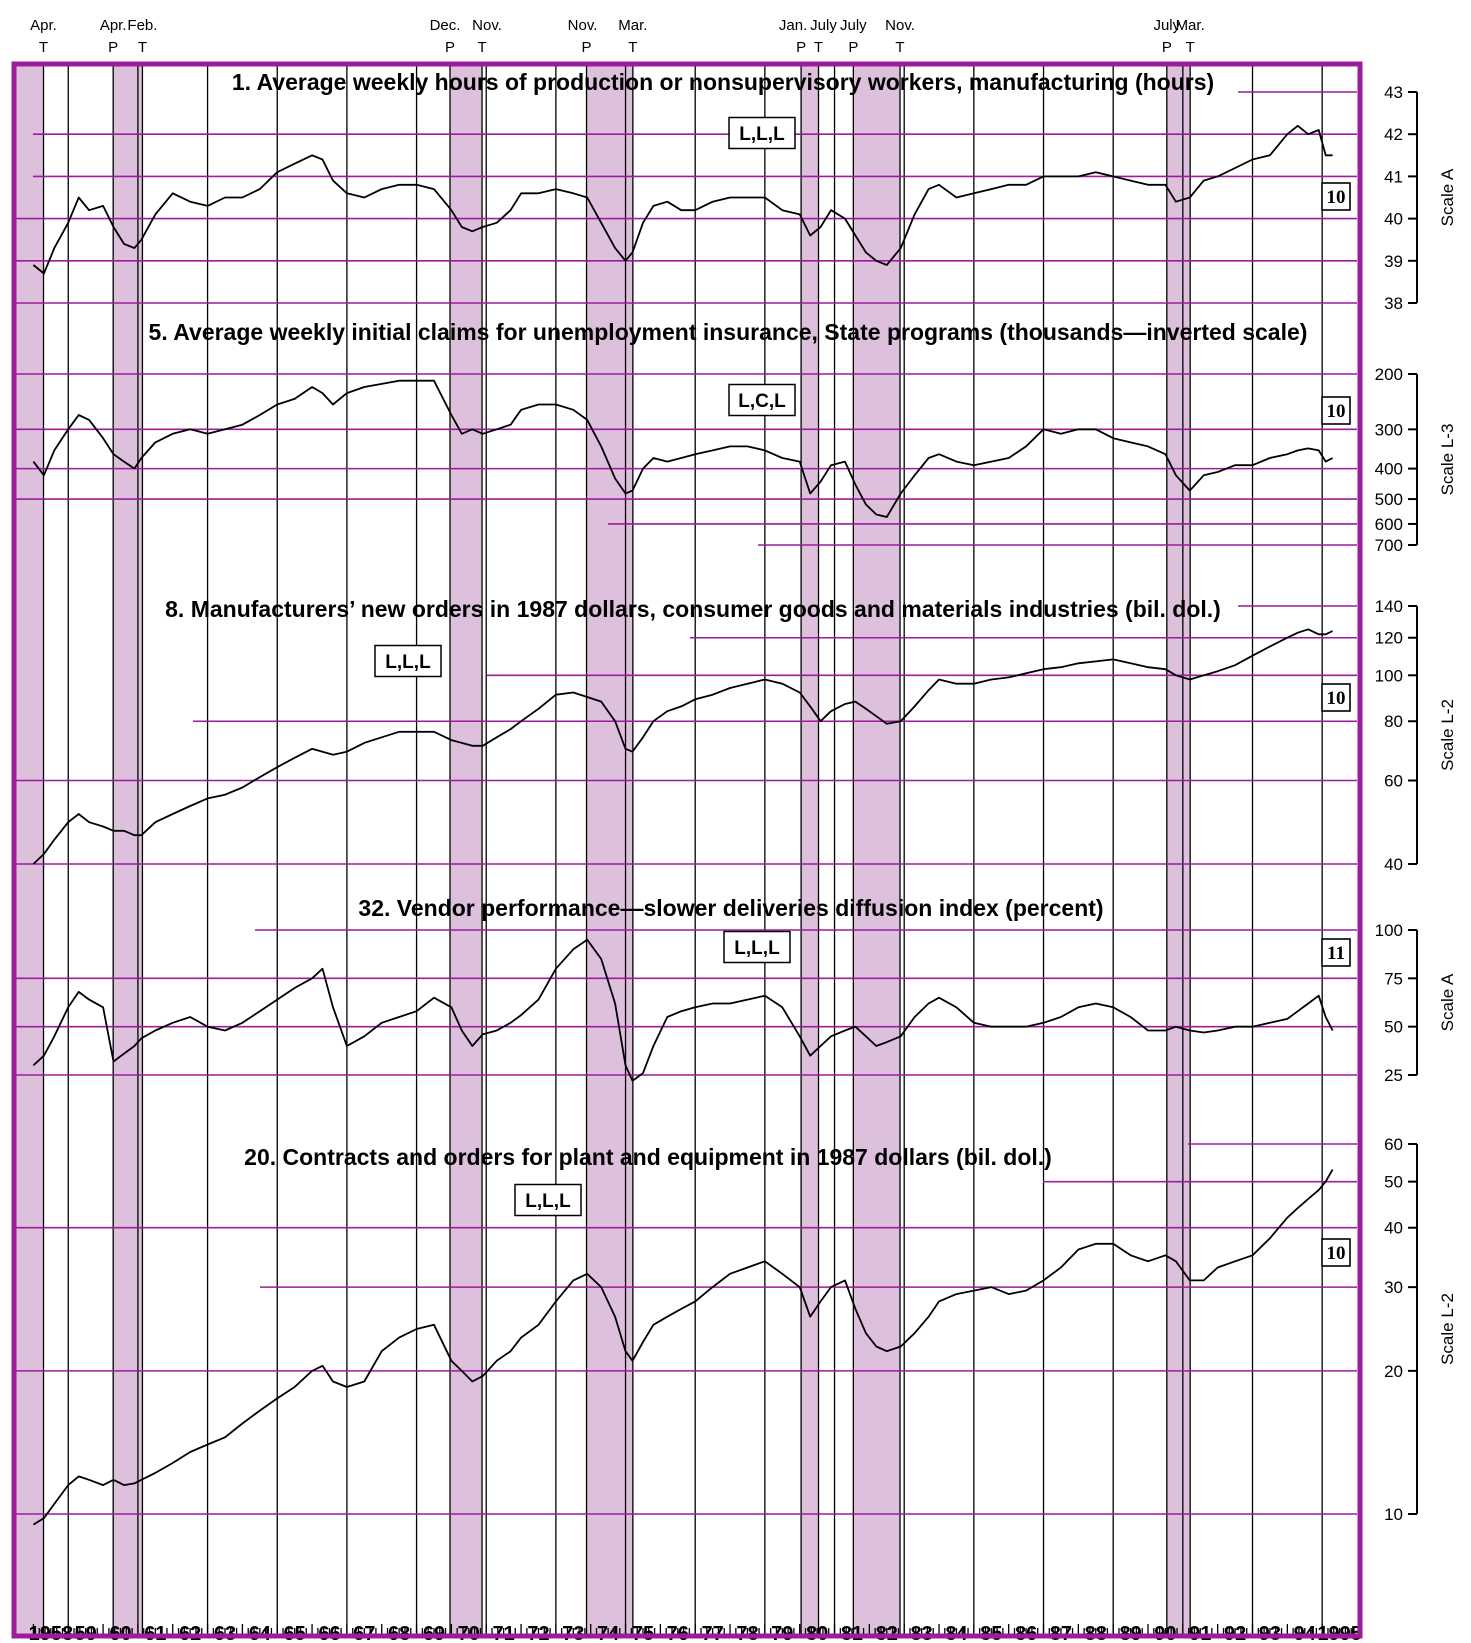 The image size is (1471, 1643). I want to click on year-label: 65, so click(295, 1633).